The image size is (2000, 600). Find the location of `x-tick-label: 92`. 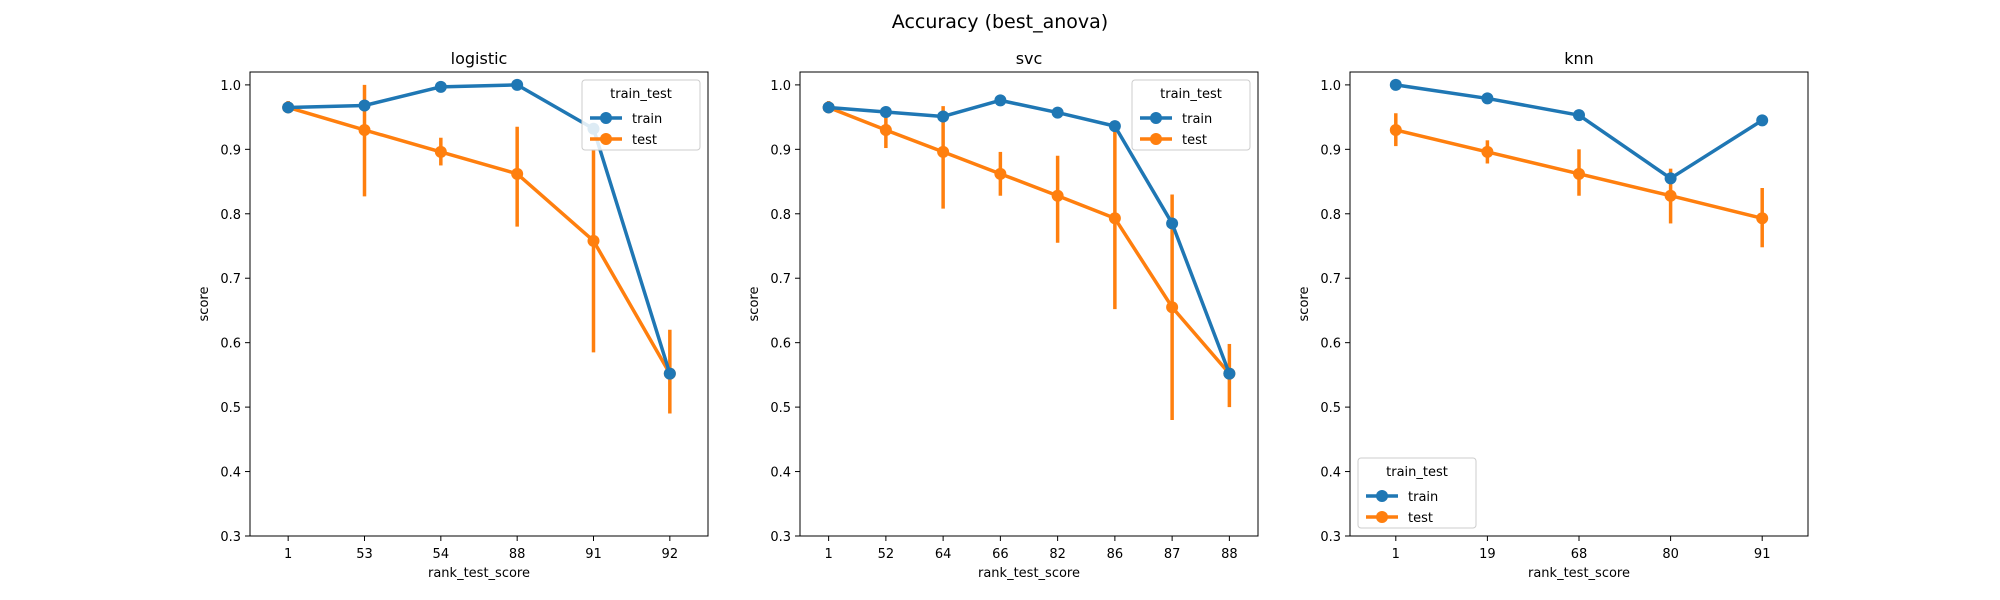

x-tick-label: 92 is located at coordinates (670, 554).